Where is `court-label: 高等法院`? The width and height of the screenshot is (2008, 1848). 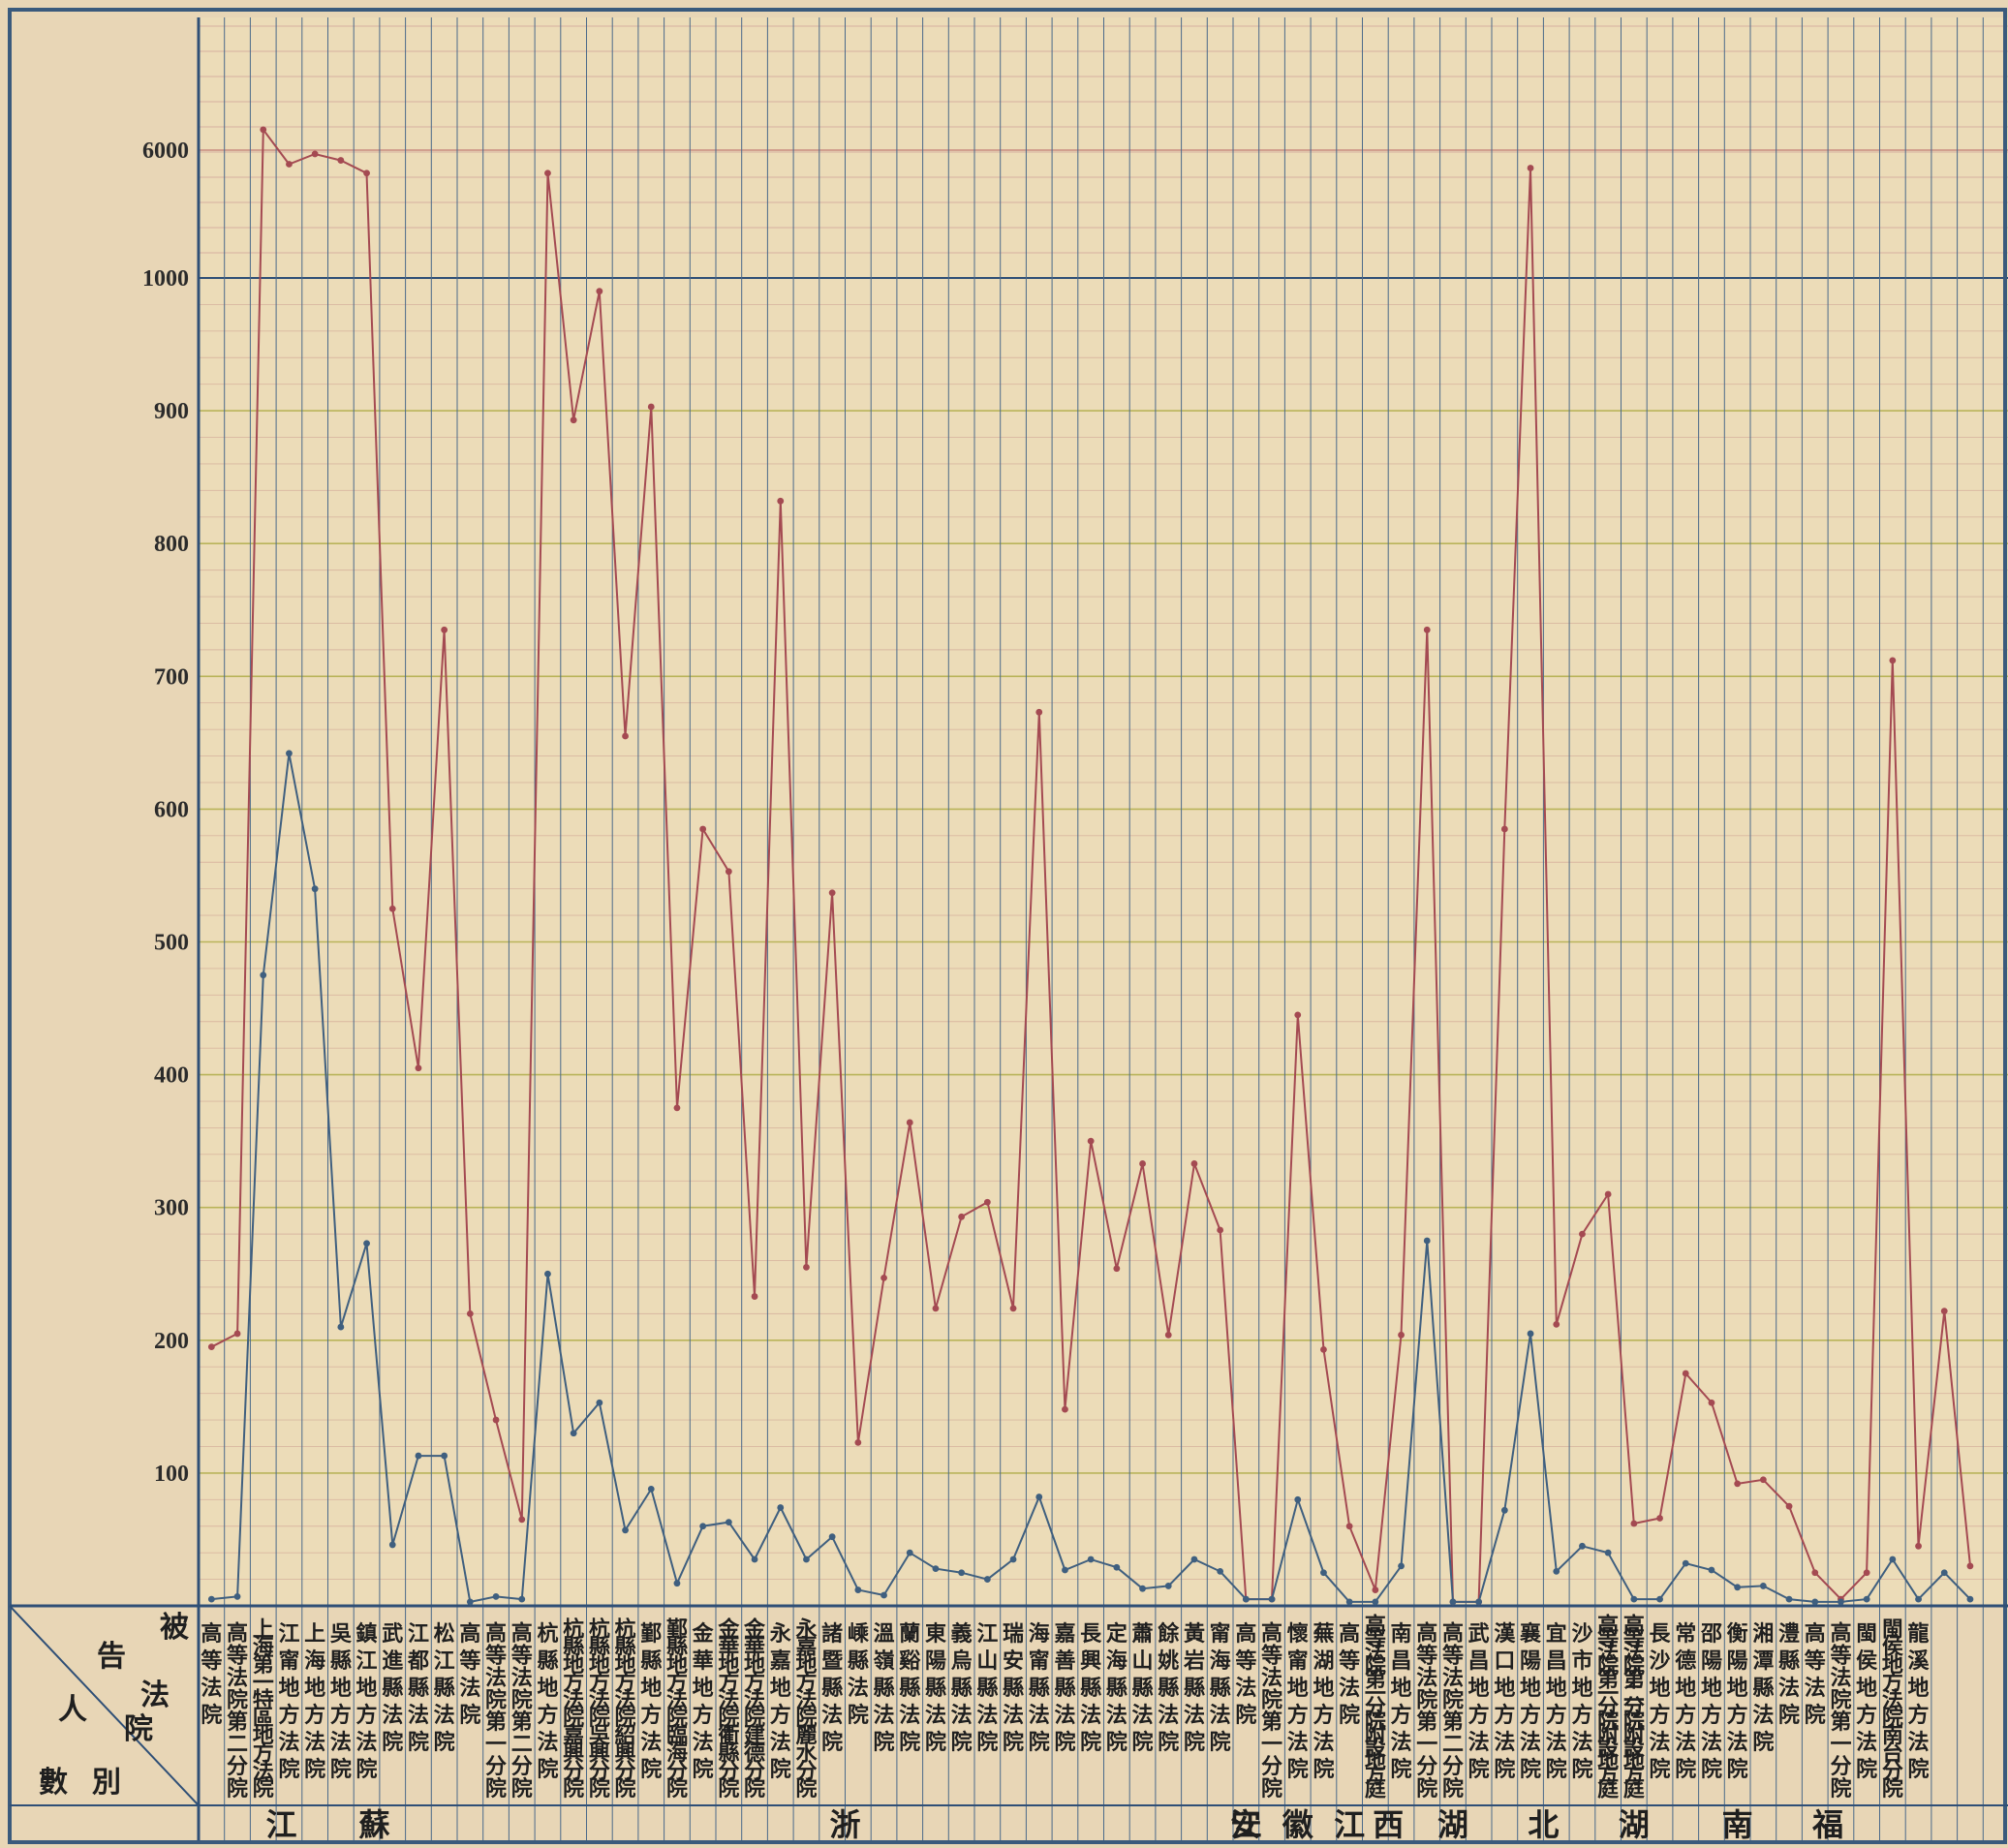
court-label: 高等法院 is located at coordinates (1349, 1674).